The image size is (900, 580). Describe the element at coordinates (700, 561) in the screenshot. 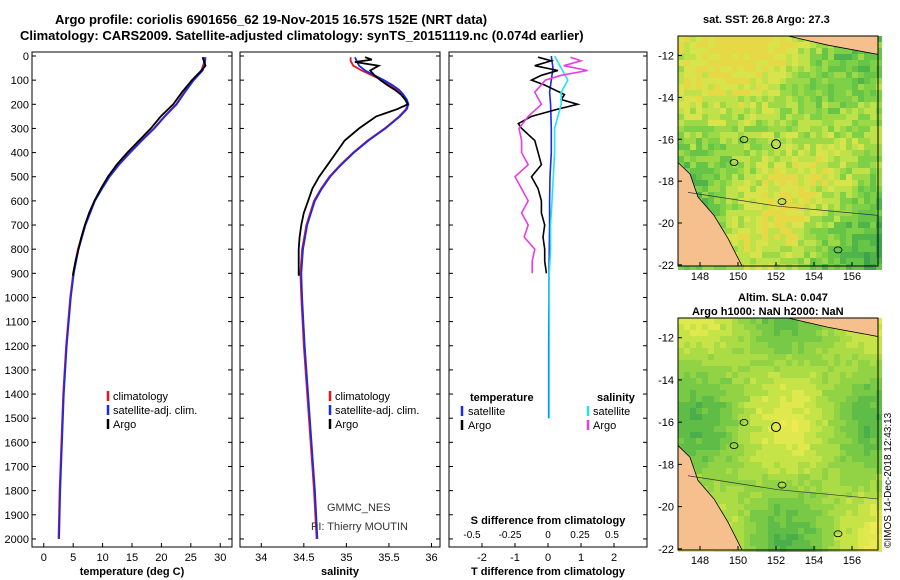

I see `map-xtick-label-sla_map: 148` at that location.